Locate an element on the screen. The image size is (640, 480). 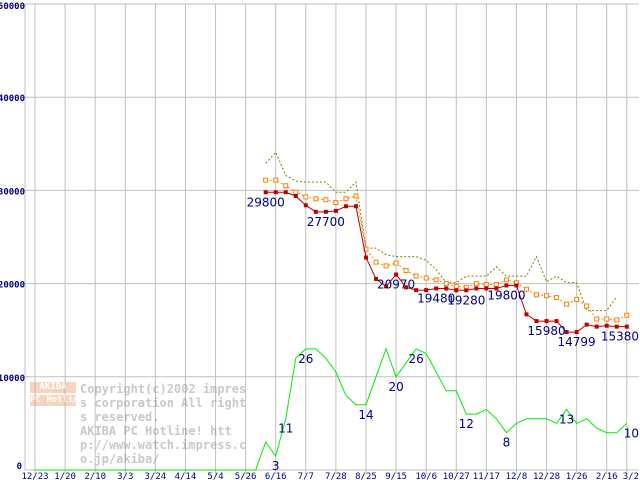
x-tick-label: 3/24 is located at coordinates (156, 476).